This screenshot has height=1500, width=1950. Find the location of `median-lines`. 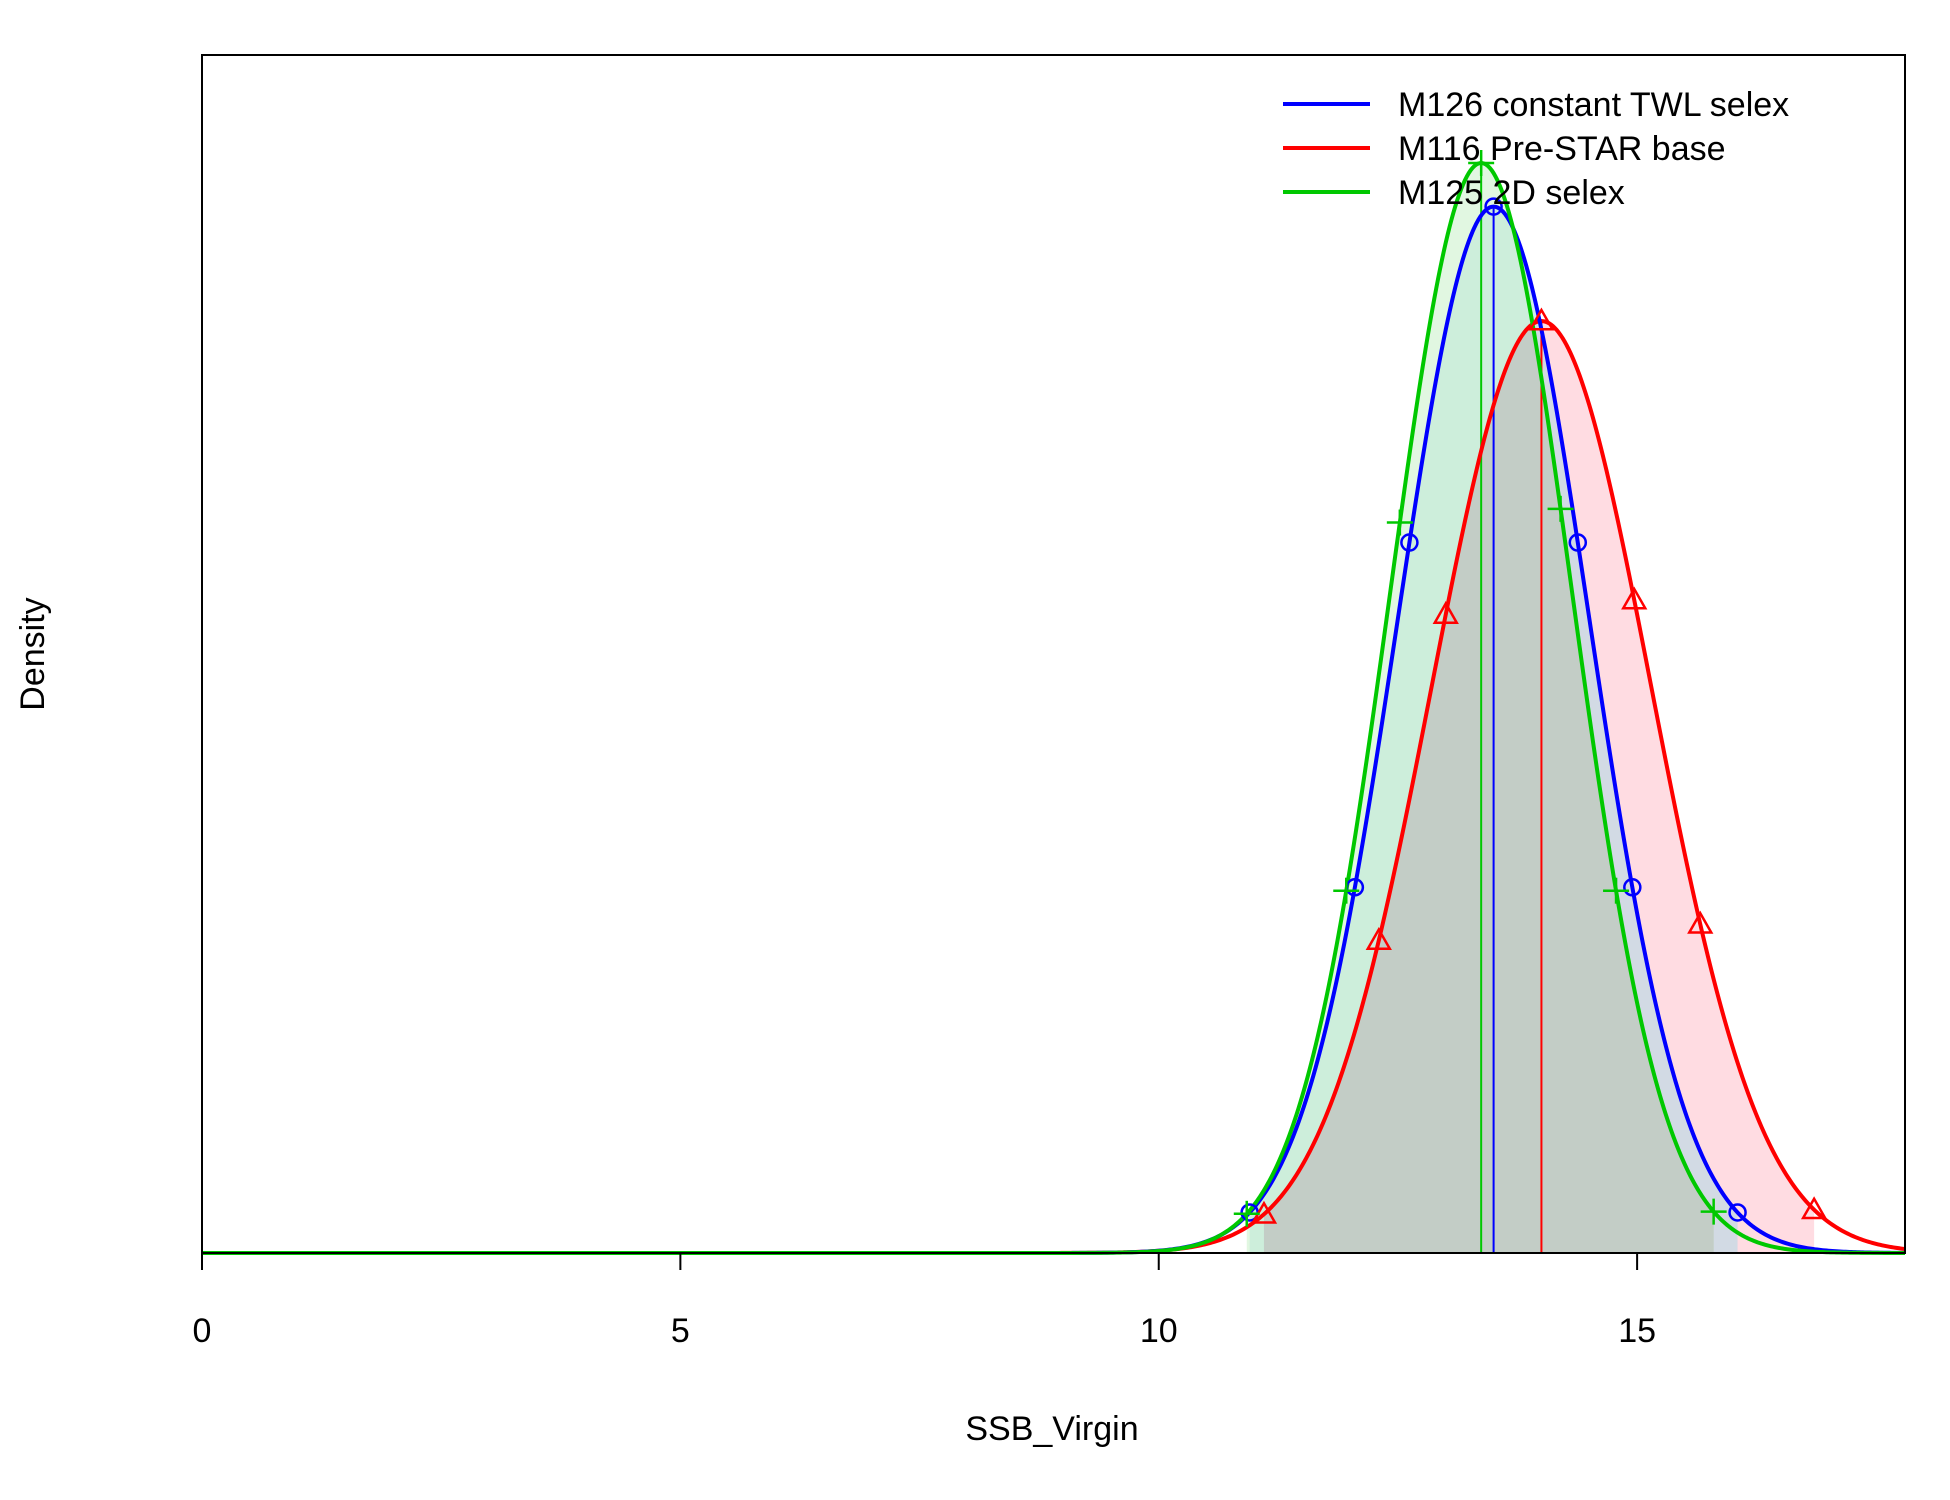

median-lines is located at coordinates (1511, 708).